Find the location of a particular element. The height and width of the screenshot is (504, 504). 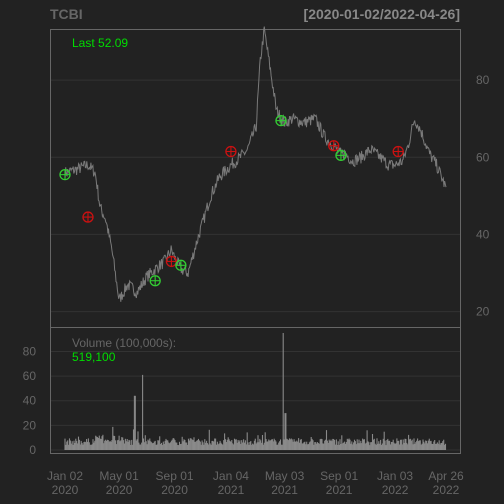

price-tick-label: 80 is located at coordinates (483, 80).